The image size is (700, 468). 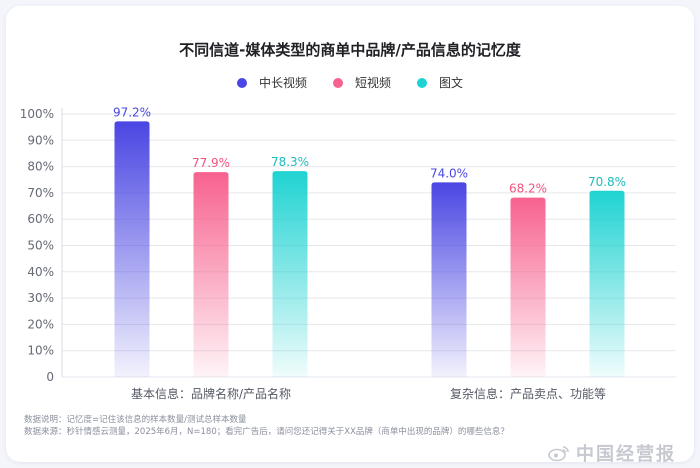 I want to click on watermark-text: 中国经营报, so click(x=626, y=454).